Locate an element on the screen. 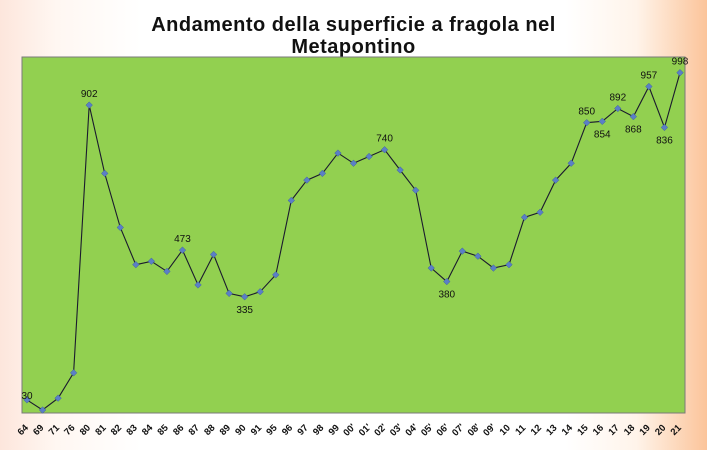 Image resolution: width=707 pixels, height=450 pixels. data-label: 957 is located at coordinates (649, 76).